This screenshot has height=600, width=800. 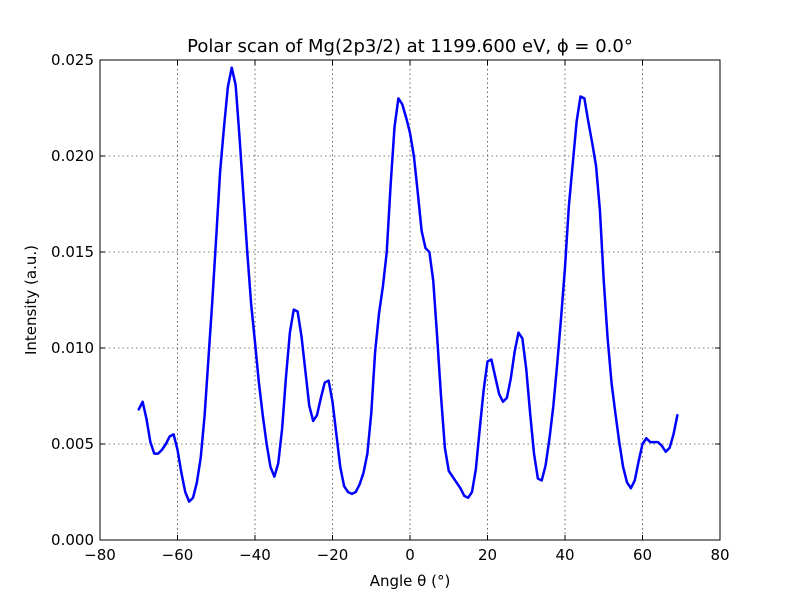 I want to click on y-tick-label: 0.015, so click(x=72, y=252).